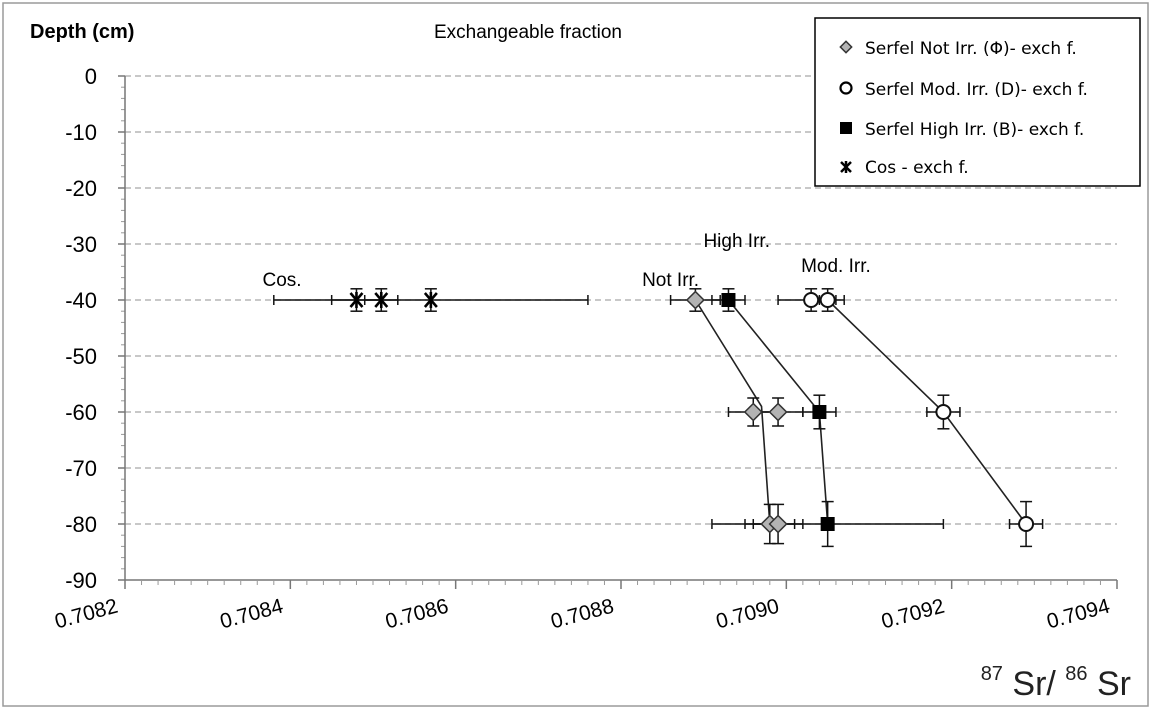  Describe the element at coordinates (917, 168) in the screenshot. I see `legend-label-cos: Cos - exch f.` at that location.